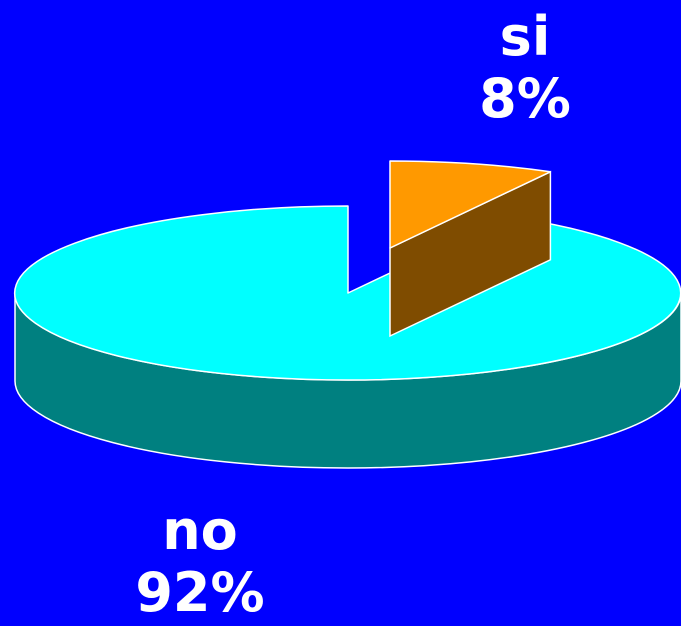 Image resolution: width=681 pixels, height=626 pixels. What do you see at coordinates (525, 36) in the screenshot?
I see `slice-name-si: si` at bounding box center [525, 36].